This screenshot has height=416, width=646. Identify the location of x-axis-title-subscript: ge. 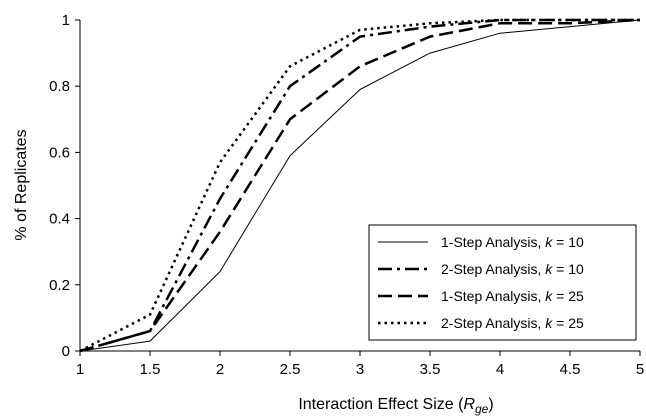
(482, 409).